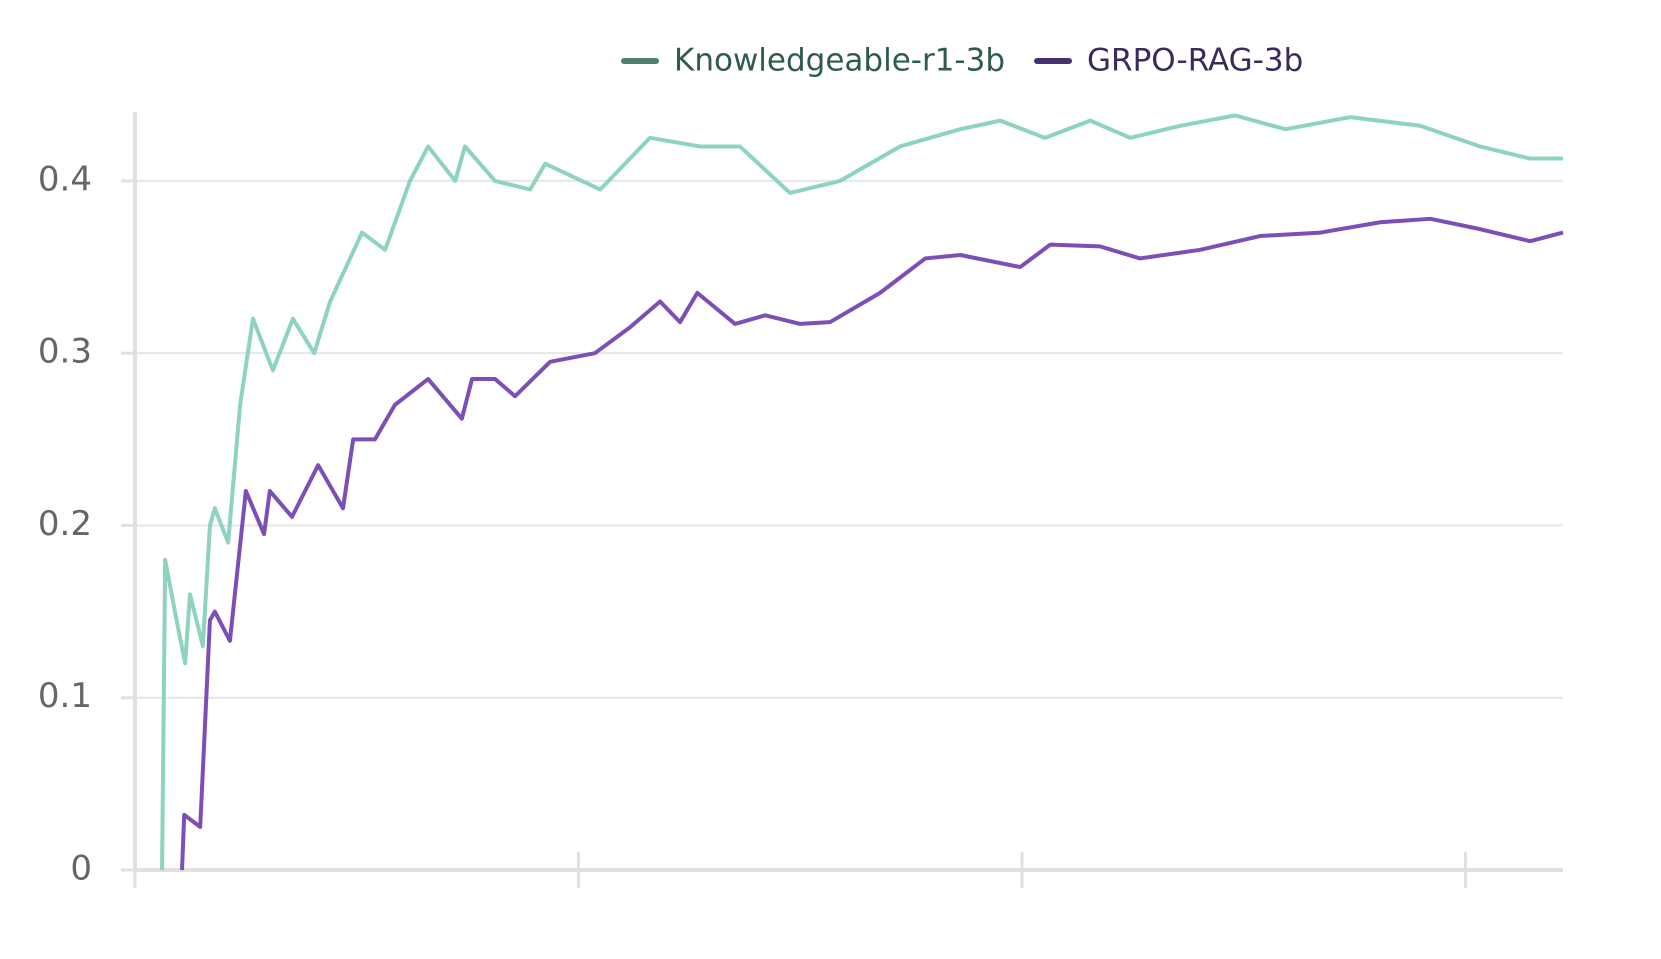 Image resolution: width=1661 pixels, height=959 pixels. Describe the element at coordinates (65, 696) in the screenshot. I see `y-tick-label: 0.1` at that location.